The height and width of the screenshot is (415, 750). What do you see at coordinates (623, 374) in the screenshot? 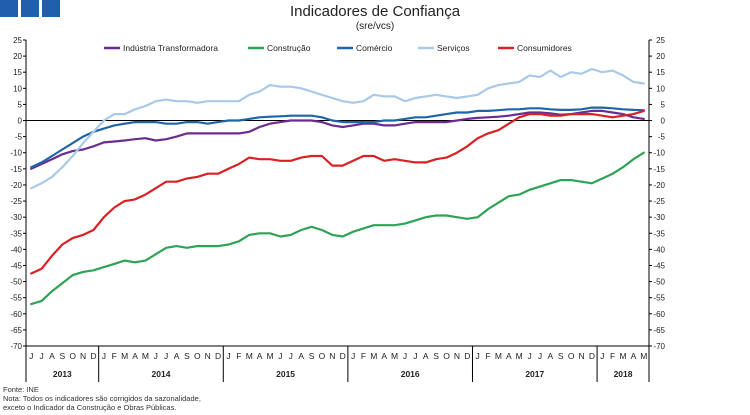
I see `x-year-label: 2018` at bounding box center [623, 374].